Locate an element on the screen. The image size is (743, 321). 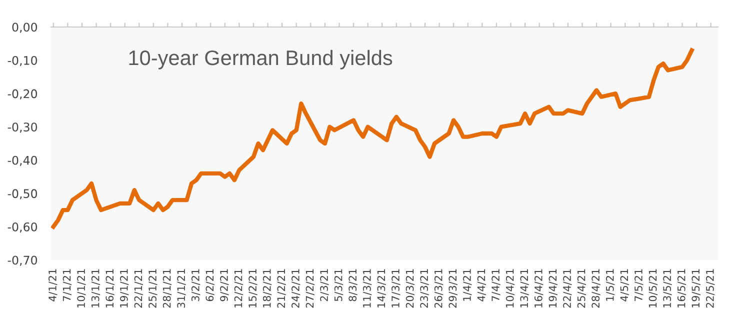
x-tick-label: 16/4/21 is located at coordinates (539, 288).